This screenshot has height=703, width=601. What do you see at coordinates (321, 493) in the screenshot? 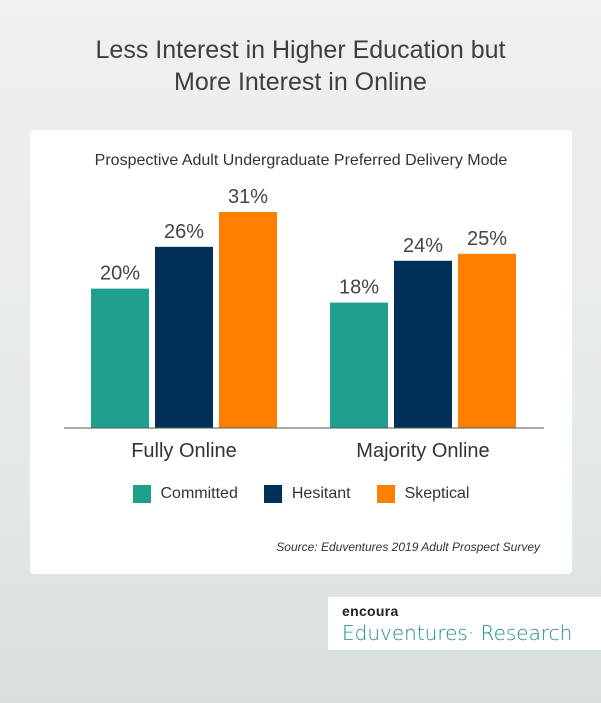
I see `legend-label-hesitant: Hesitant` at bounding box center [321, 493].